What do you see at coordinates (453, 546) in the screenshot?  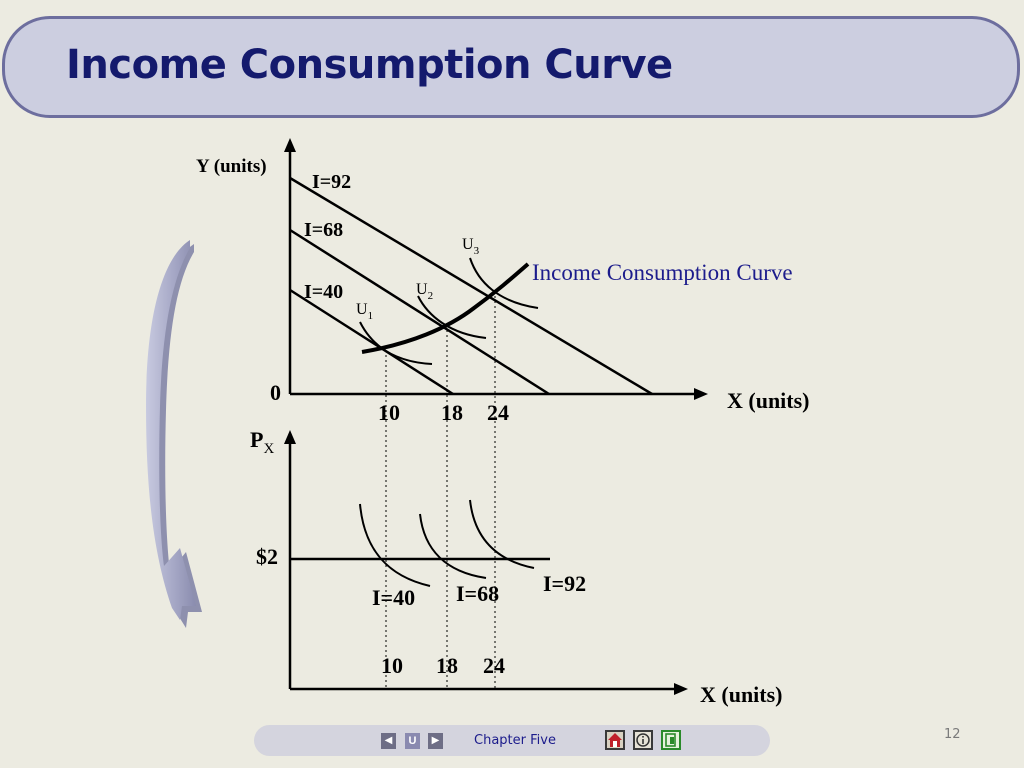 I see `demand-curve-i68` at bounding box center [453, 546].